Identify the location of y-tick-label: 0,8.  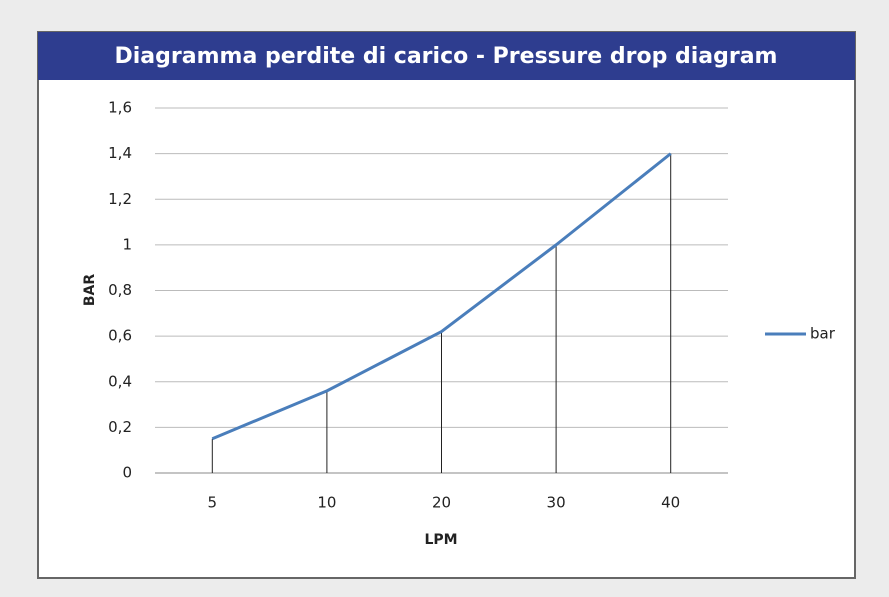
(120, 290).